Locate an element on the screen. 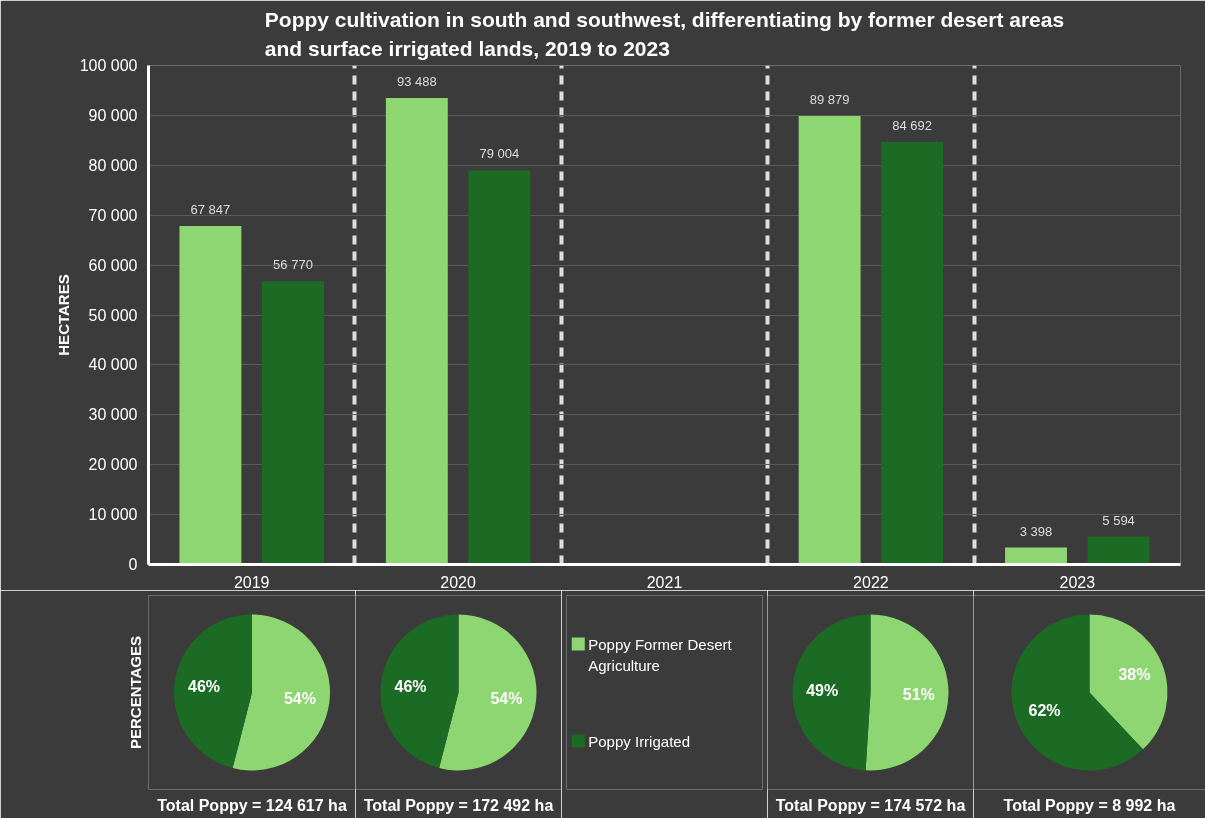 The width and height of the screenshot is (1205, 818). y-axis-title: HECTARES is located at coordinates (63, 315).